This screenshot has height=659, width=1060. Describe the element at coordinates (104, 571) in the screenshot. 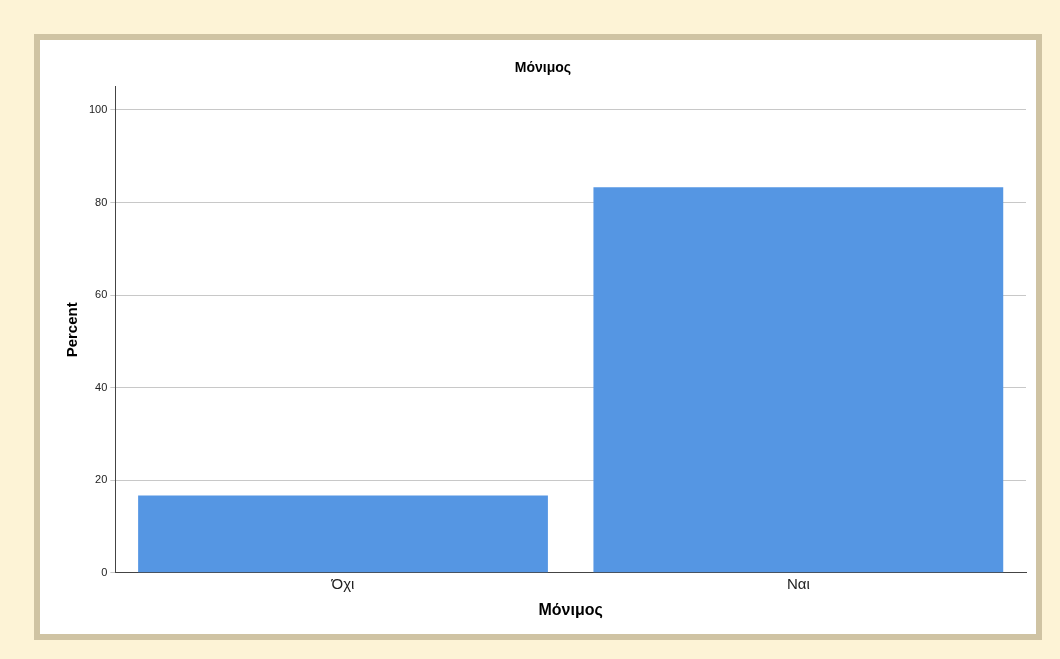

I see `y-tick-label: 0` at that location.